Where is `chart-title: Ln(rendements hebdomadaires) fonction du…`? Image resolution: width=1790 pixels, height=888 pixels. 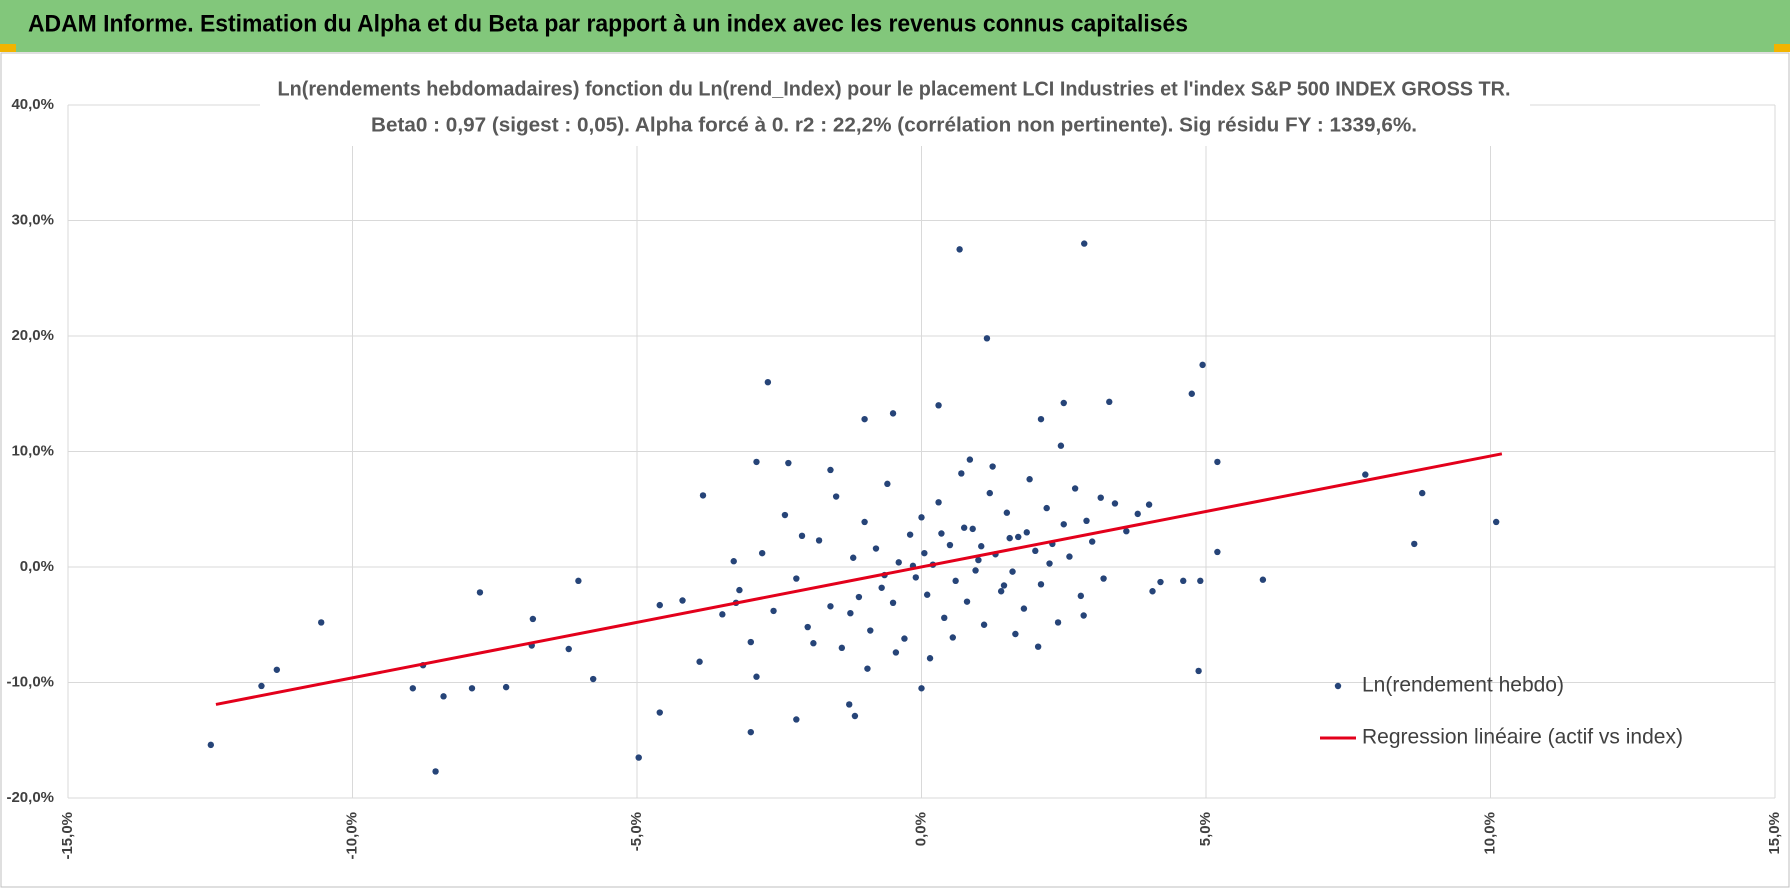 chart-title: Ln(rendements hebdomadaires) fonction du… is located at coordinates (894, 89).